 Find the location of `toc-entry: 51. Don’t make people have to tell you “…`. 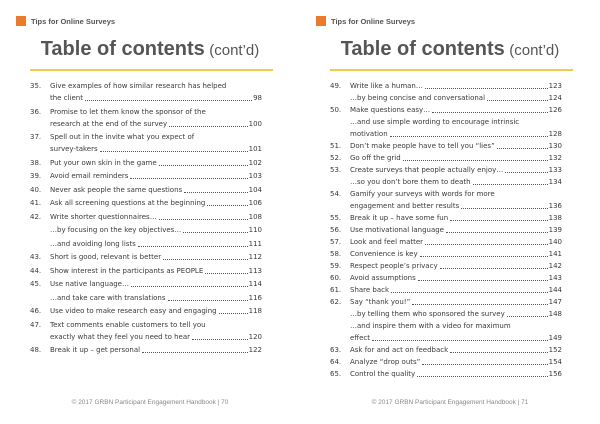

toc-entry: 51. Don’t make people have to tell you “… is located at coordinates (446, 146).